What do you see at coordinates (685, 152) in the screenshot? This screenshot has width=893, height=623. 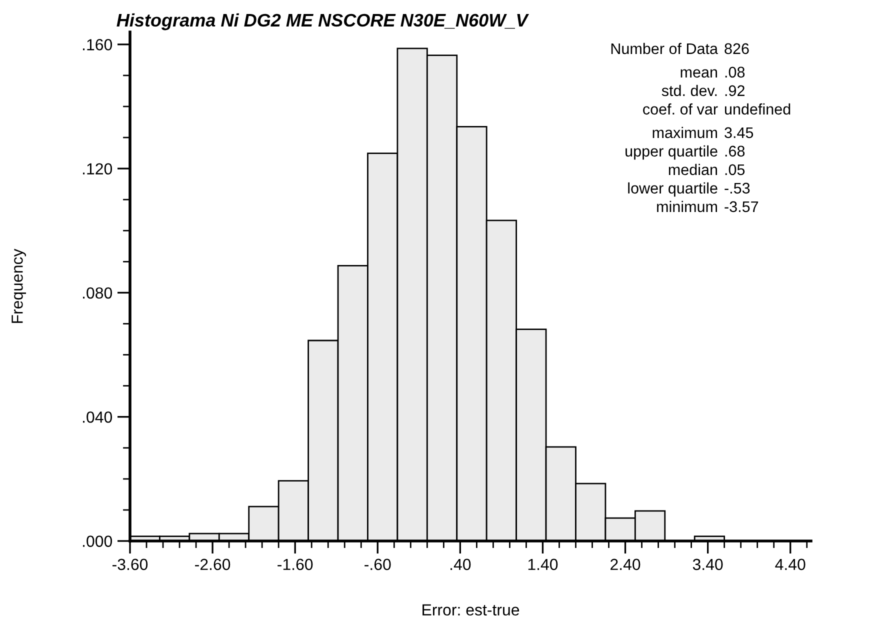 I see `annotation: upper quartile .68` at bounding box center [685, 152].